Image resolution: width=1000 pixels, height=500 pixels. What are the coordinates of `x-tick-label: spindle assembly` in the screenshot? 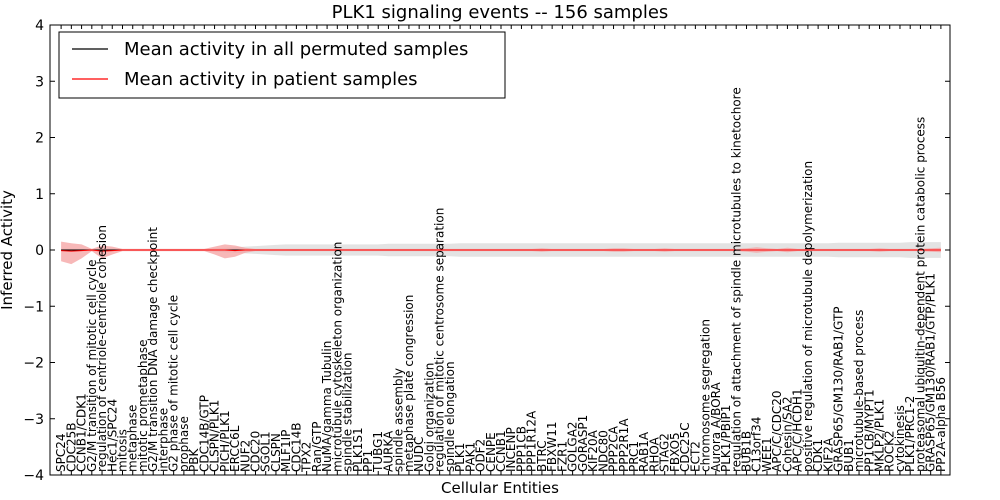 It's located at (399, 420).